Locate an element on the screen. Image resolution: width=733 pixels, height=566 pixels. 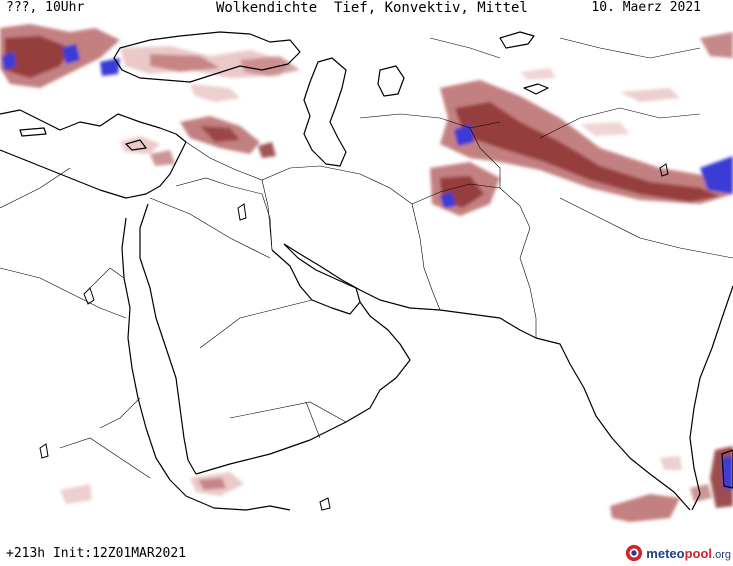
meteopool-logo-icon is located at coordinates (634, 553).